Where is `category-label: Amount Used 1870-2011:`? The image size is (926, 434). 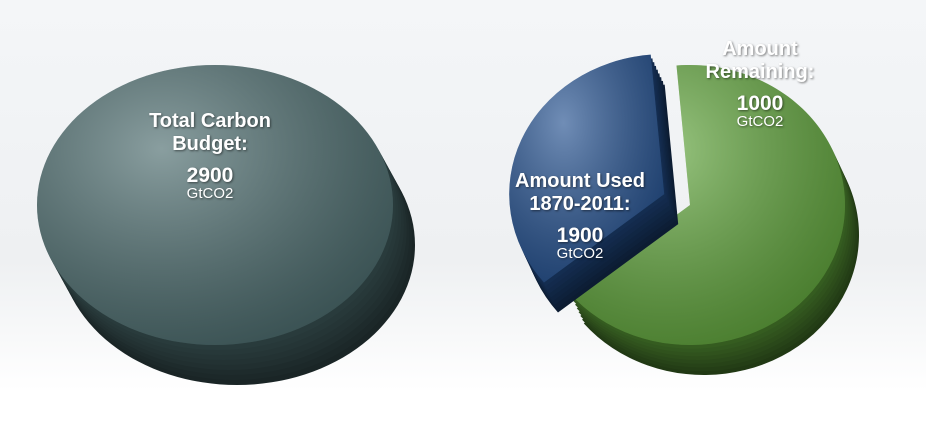 category-label: Amount Used 1870-2011: is located at coordinates (580, 192).